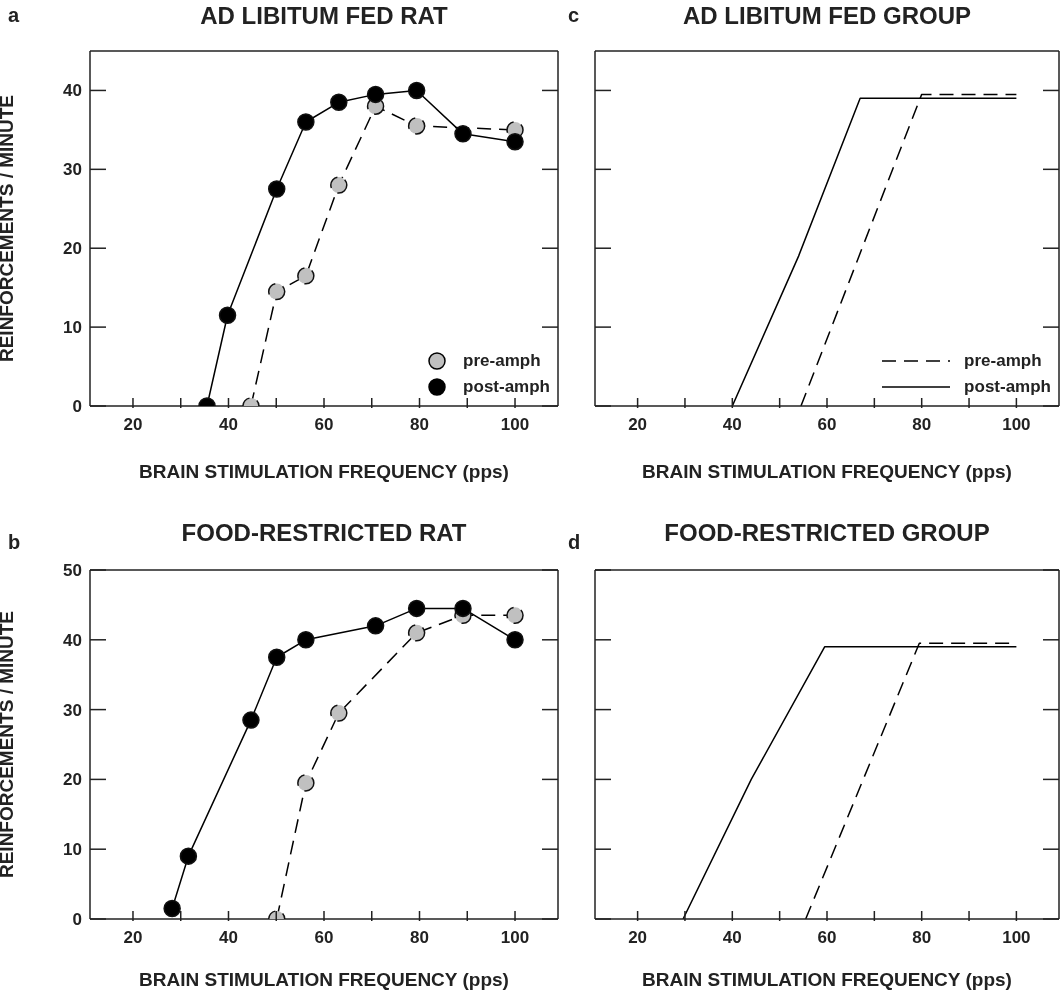  What do you see at coordinates (72, 570) in the screenshot?
I see `y-tick-label: 50` at bounding box center [72, 570].